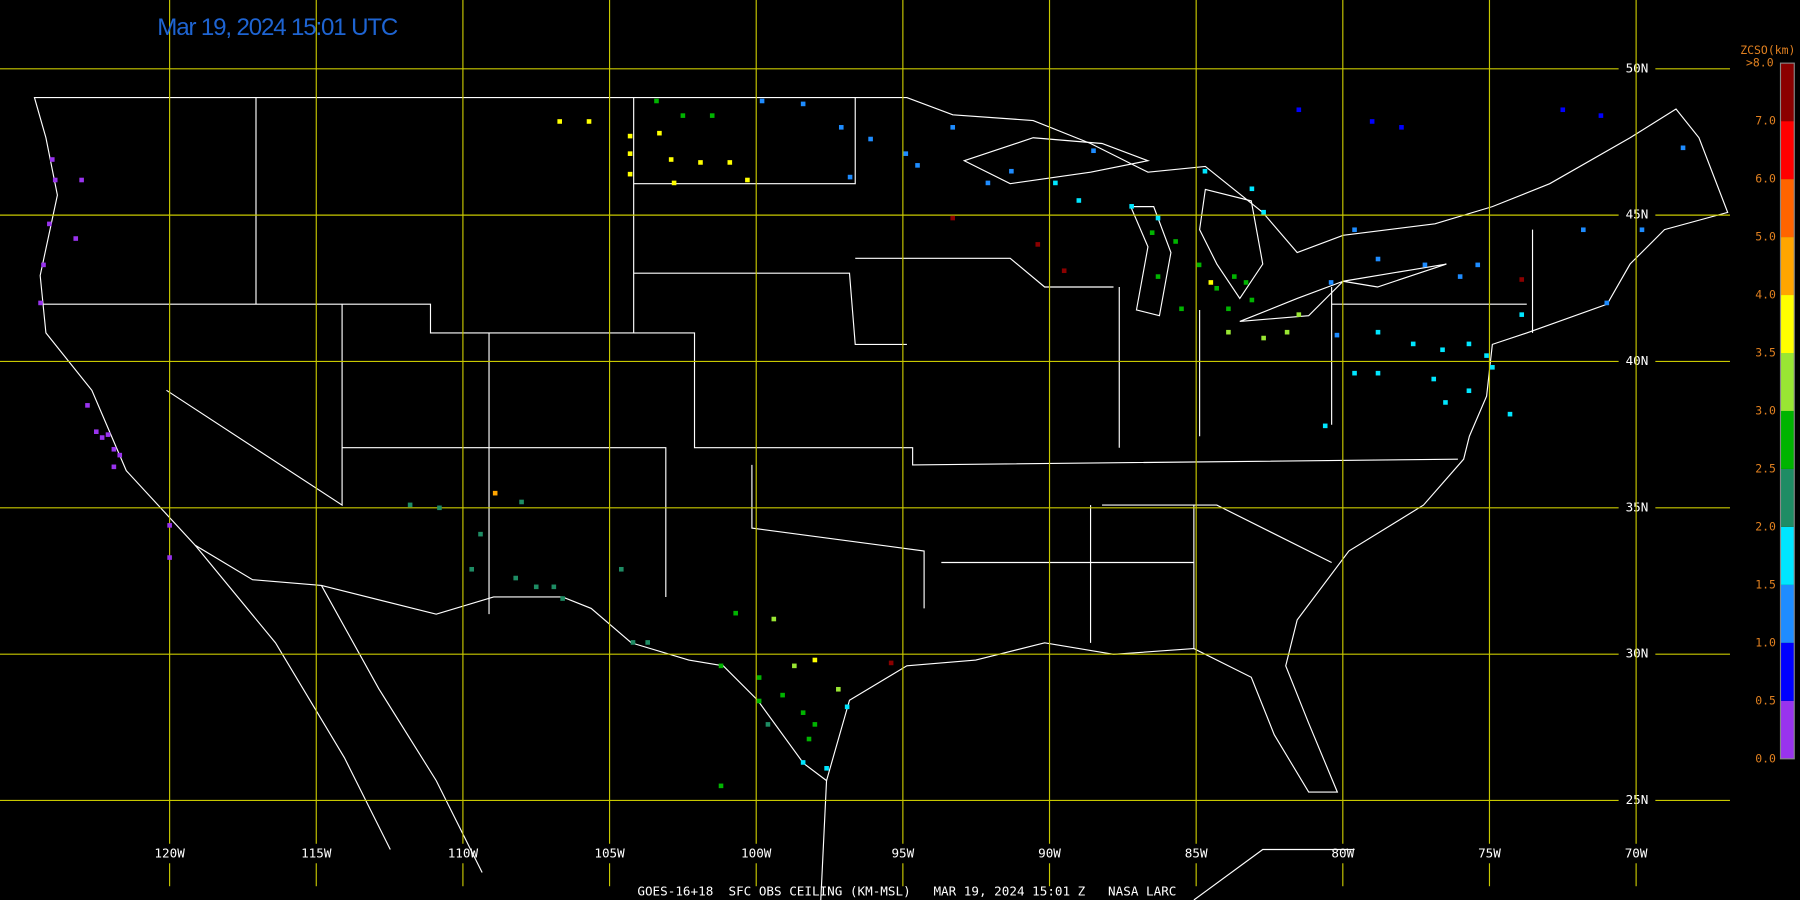 The image size is (1800, 900). What do you see at coordinates (1765, 295) in the screenshot?
I see `colorbar-label: 4.0` at bounding box center [1765, 295].